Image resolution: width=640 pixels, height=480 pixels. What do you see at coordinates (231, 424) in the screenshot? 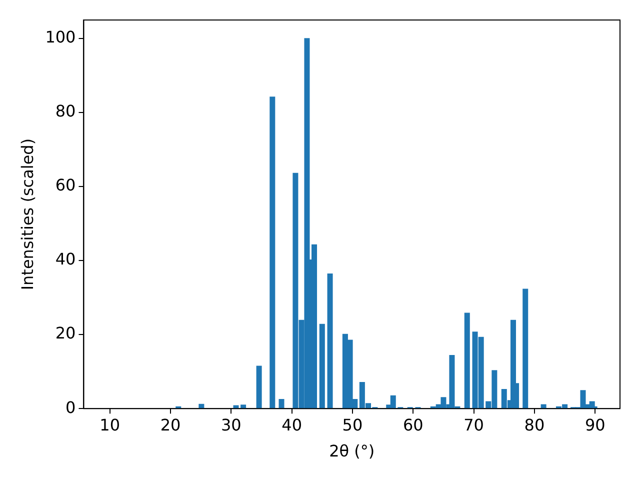
I see `x-tick-label: 30` at bounding box center [231, 424].